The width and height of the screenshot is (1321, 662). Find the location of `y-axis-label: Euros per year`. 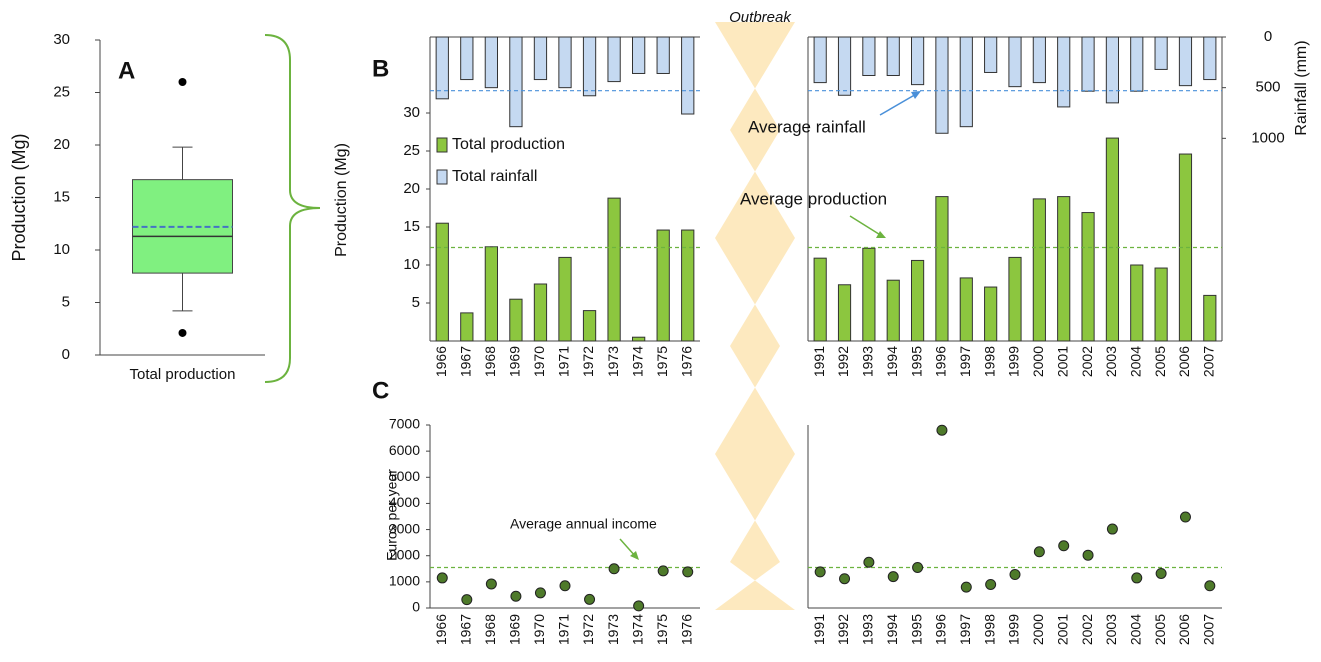

y-axis-label: Euros per year is located at coordinates (392, 515).